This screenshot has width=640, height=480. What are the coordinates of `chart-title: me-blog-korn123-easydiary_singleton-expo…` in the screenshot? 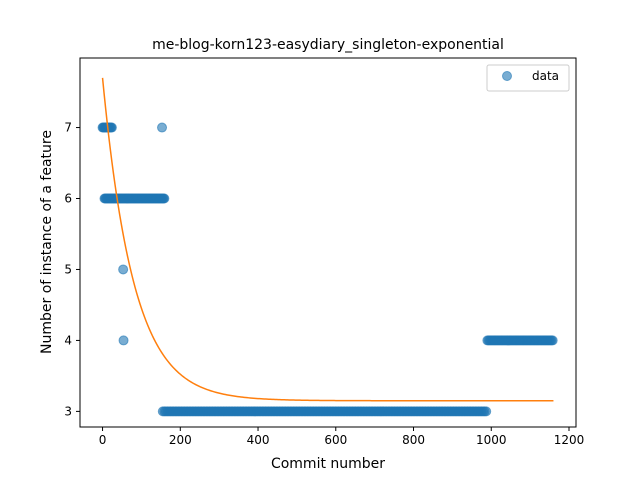 It's located at (328, 45).